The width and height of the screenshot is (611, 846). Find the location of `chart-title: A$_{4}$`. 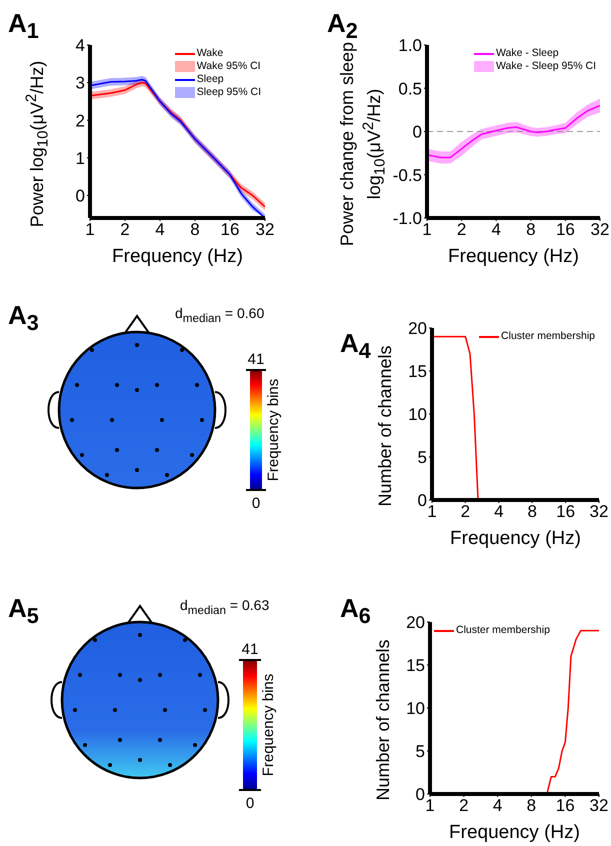

chart-title: A$_{4}$ is located at coordinates (355, 346).